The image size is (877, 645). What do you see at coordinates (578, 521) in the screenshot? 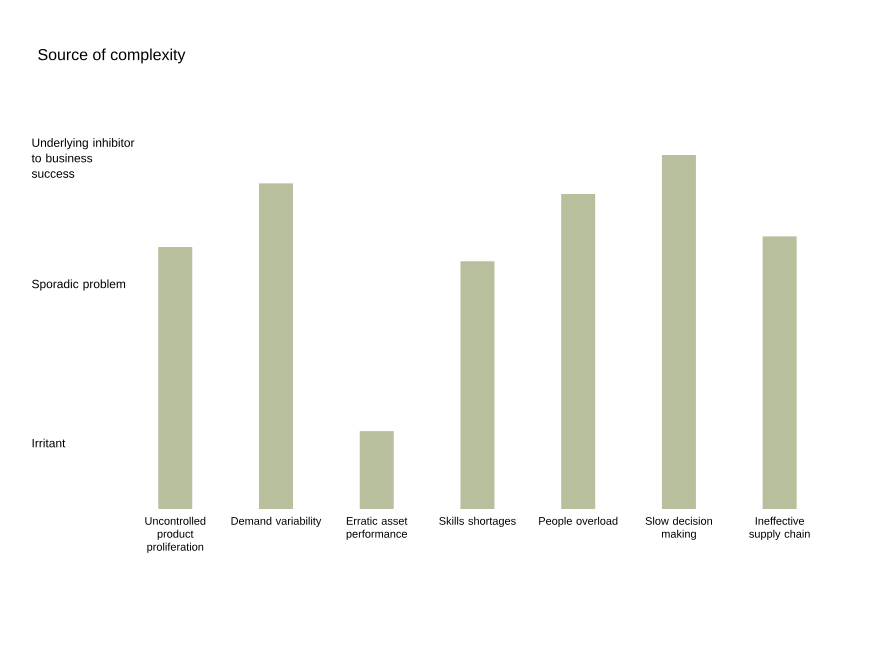
I see `x-tick-label: People overload` at bounding box center [578, 521].